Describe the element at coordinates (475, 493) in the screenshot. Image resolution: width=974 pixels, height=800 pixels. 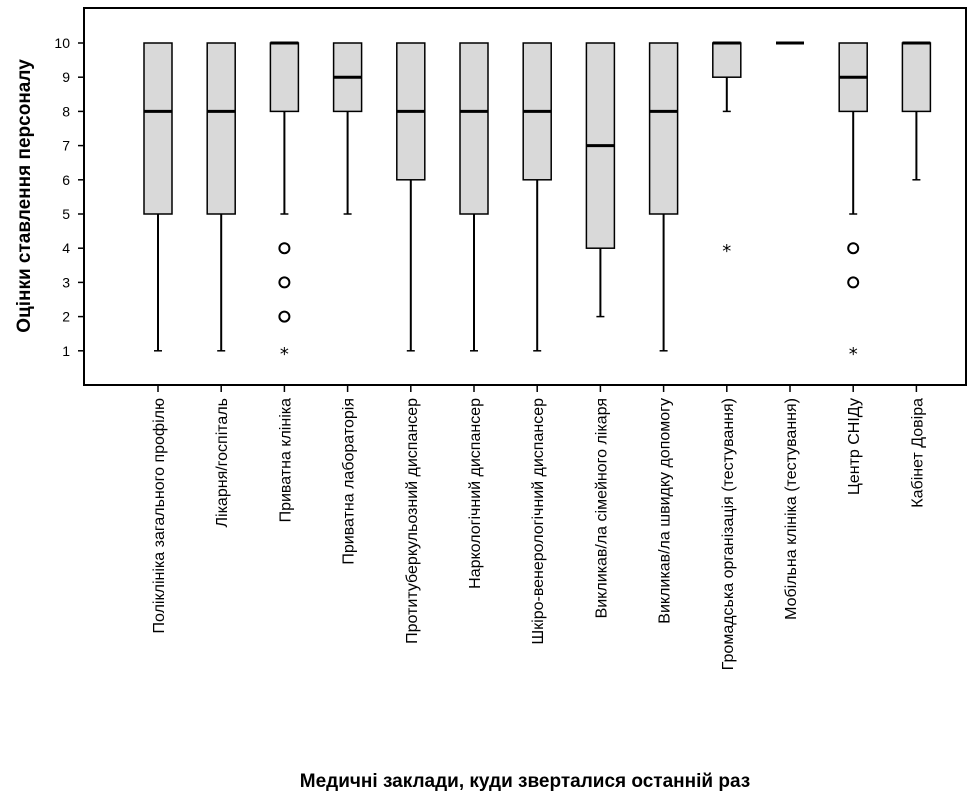
I see `x-category-label: Наркологічний диспансер` at that location.